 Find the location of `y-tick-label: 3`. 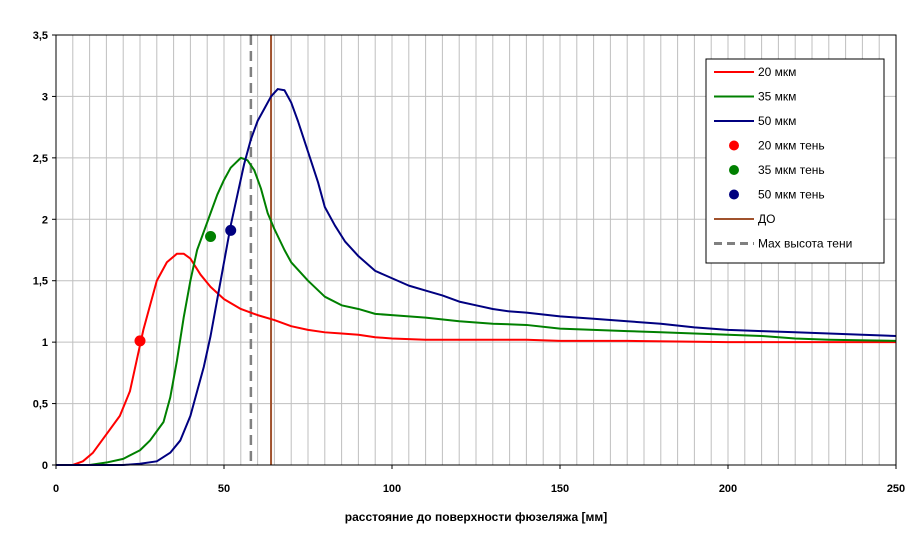

y-tick-label: 3 is located at coordinates (45, 97).